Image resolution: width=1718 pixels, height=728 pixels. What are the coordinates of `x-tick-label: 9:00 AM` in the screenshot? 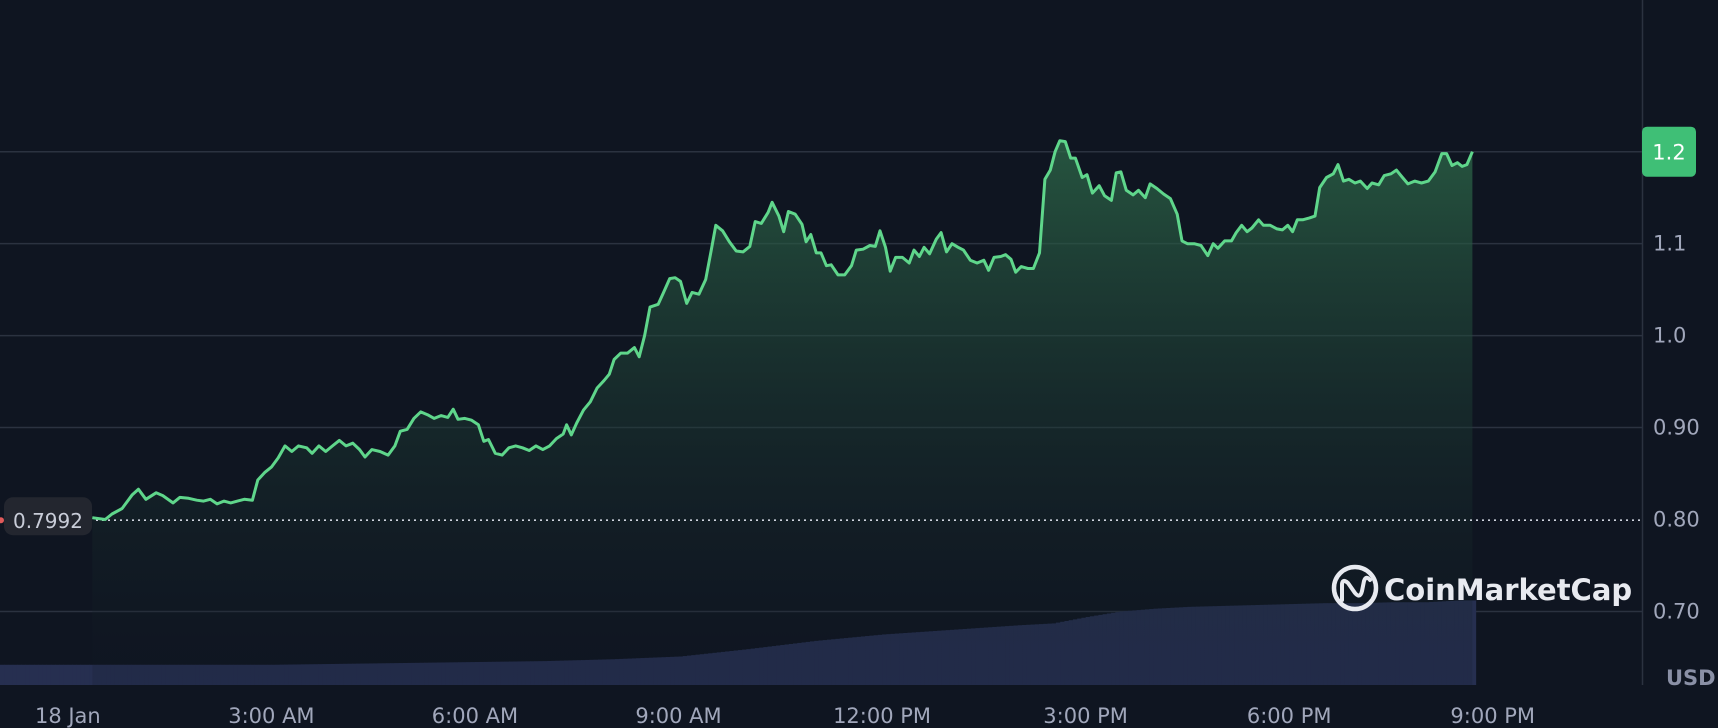 It's located at (678, 716).